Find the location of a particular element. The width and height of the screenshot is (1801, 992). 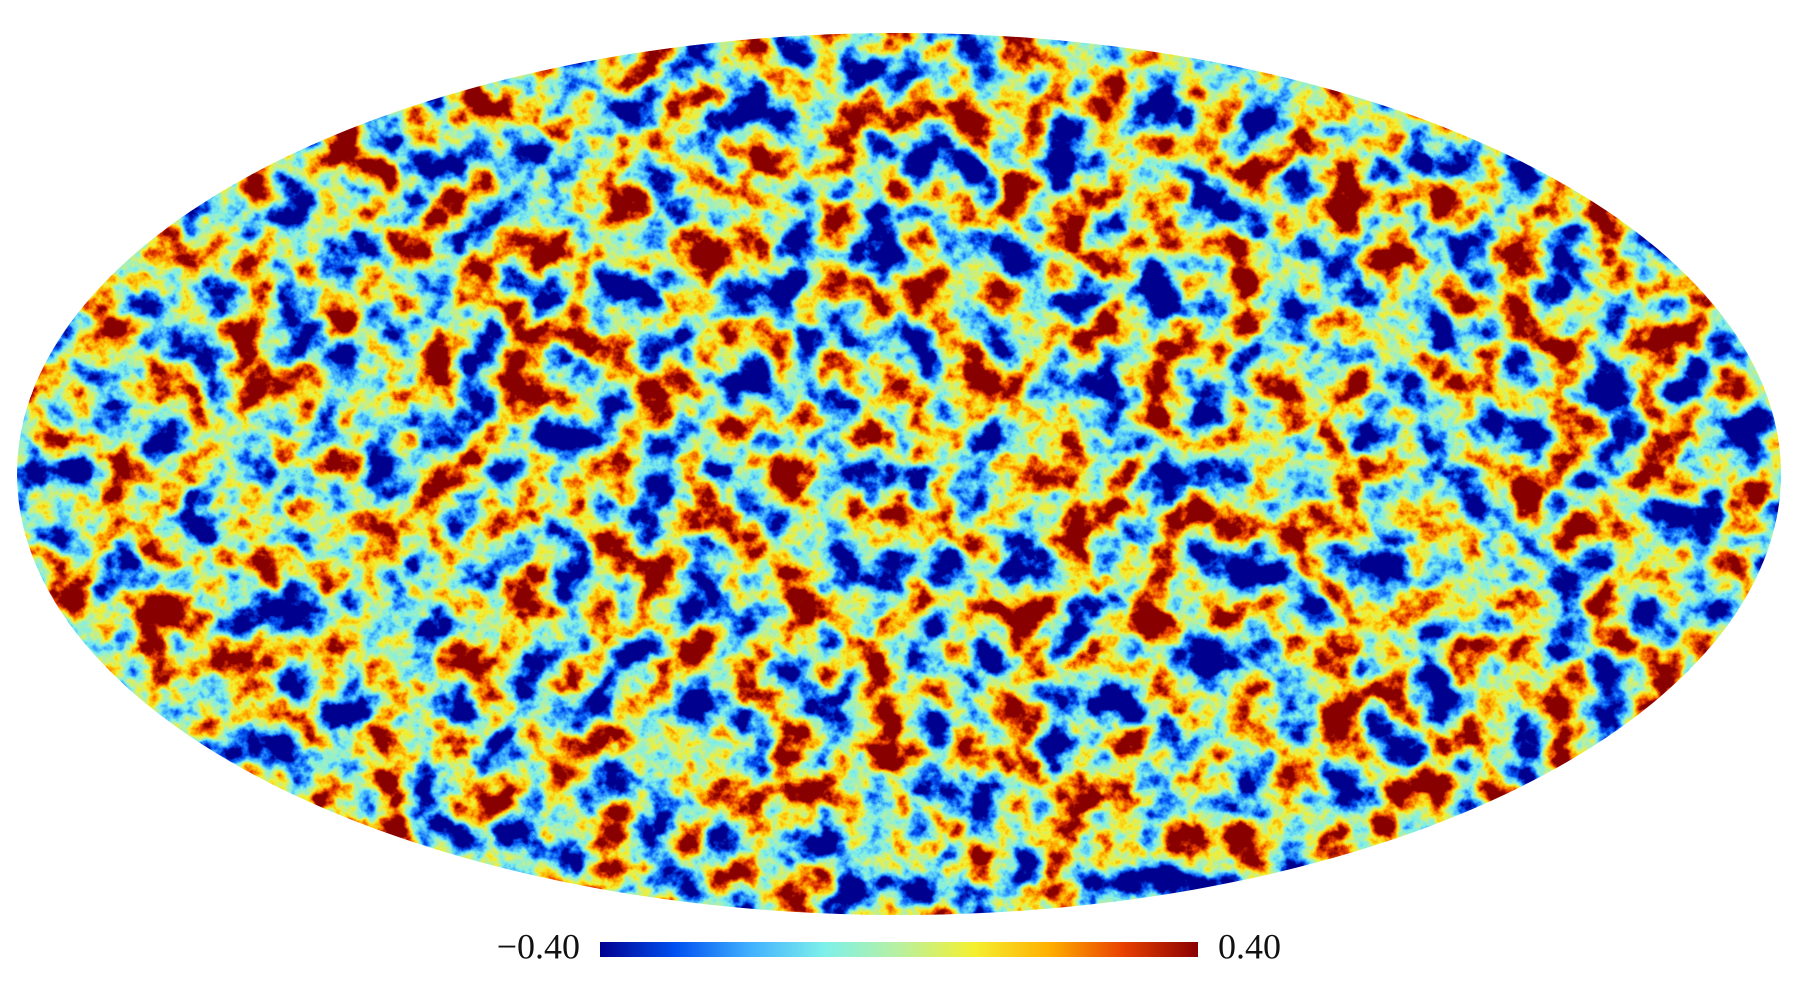

colorbar is located at coordinates (899, 949).